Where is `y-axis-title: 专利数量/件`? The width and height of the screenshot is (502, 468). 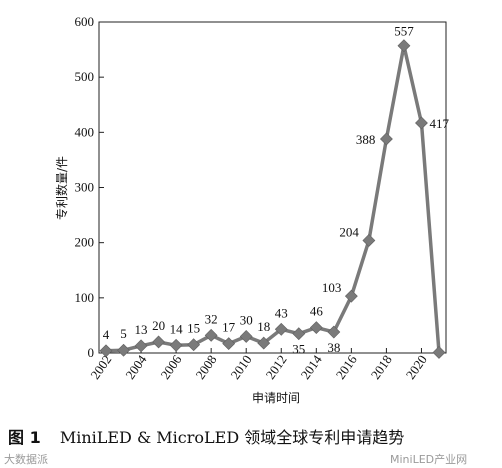
y-axis-title: 专利数量/件 is located at coordinates (61, 188).